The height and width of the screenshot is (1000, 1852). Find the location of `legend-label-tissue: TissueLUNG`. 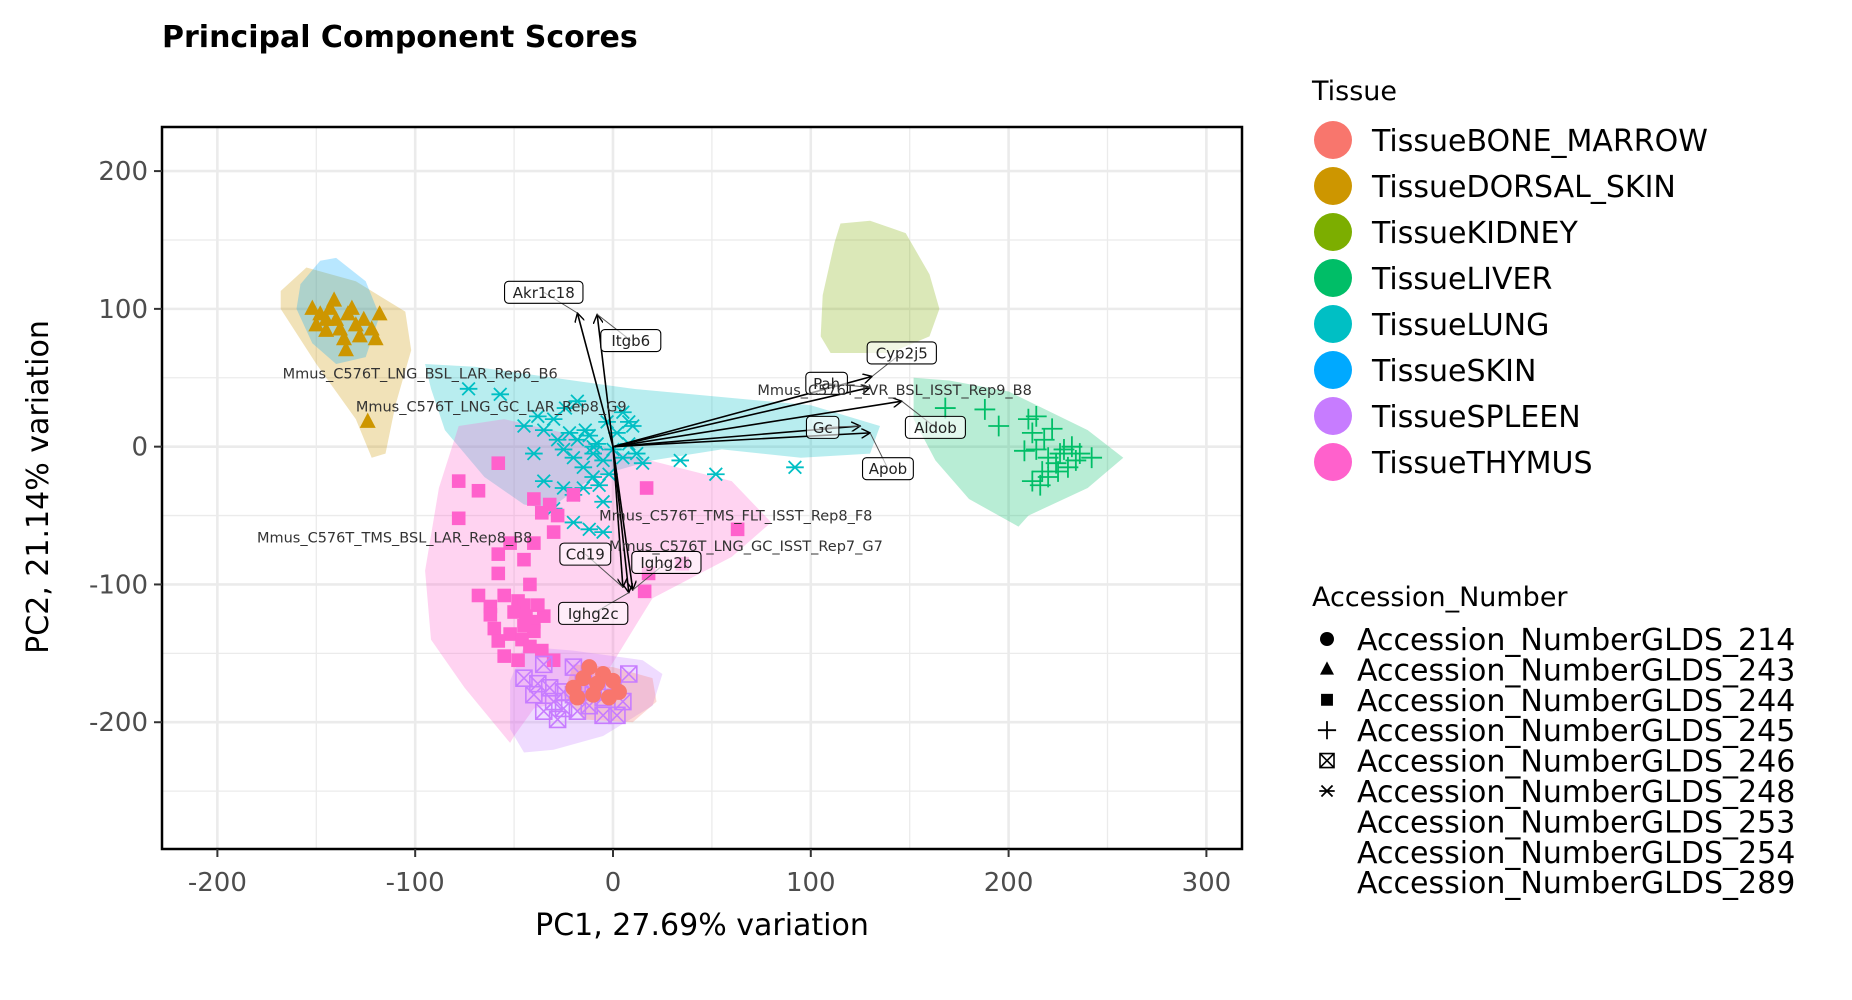

legend-label-tissue: TissueLUNG is located at coordinates (1460, 325).